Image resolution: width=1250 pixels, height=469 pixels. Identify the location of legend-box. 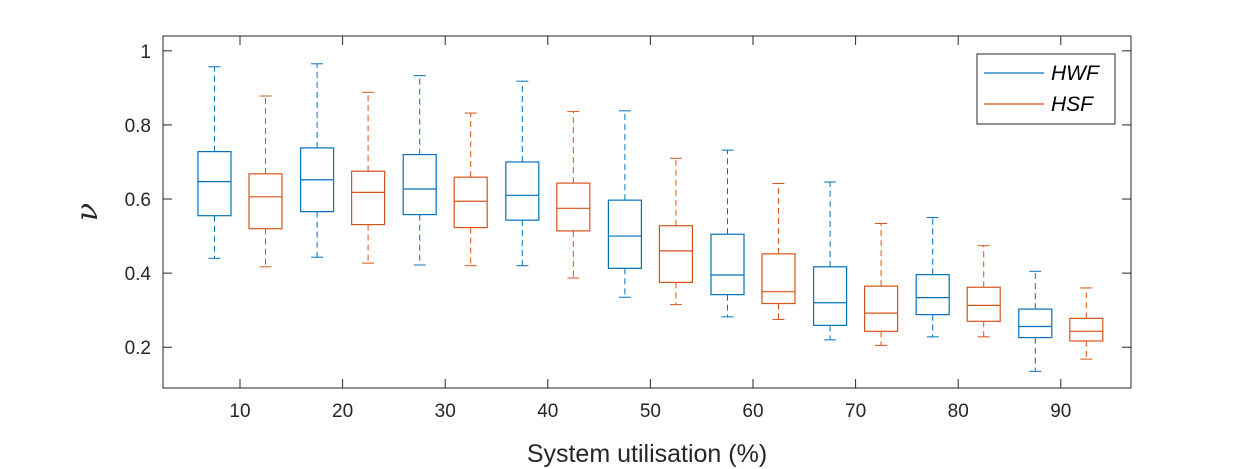
(1046, 89).